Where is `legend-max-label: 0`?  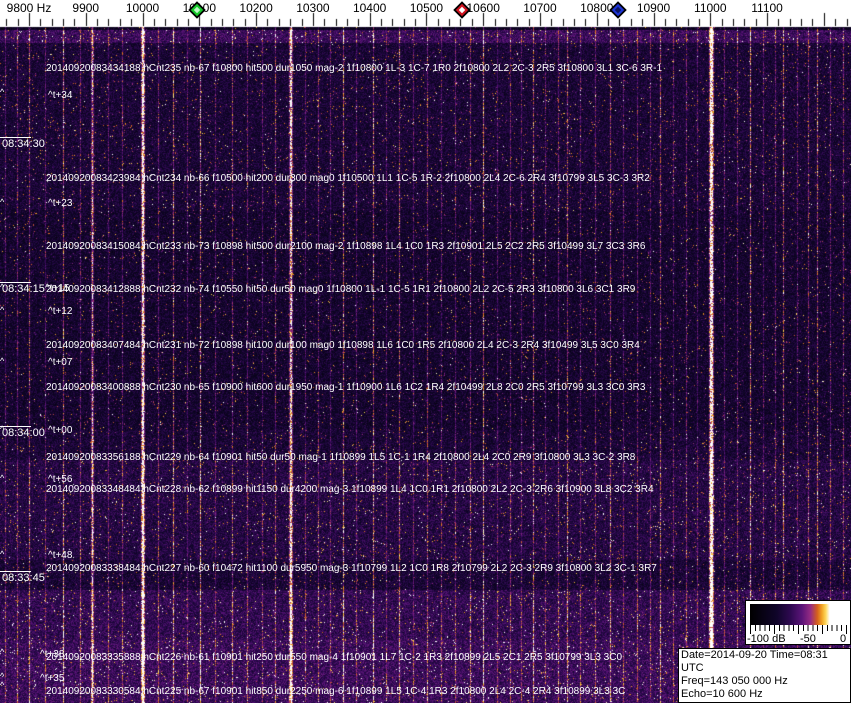 legend-max-label: 0 is located at coordinates (843, 639).